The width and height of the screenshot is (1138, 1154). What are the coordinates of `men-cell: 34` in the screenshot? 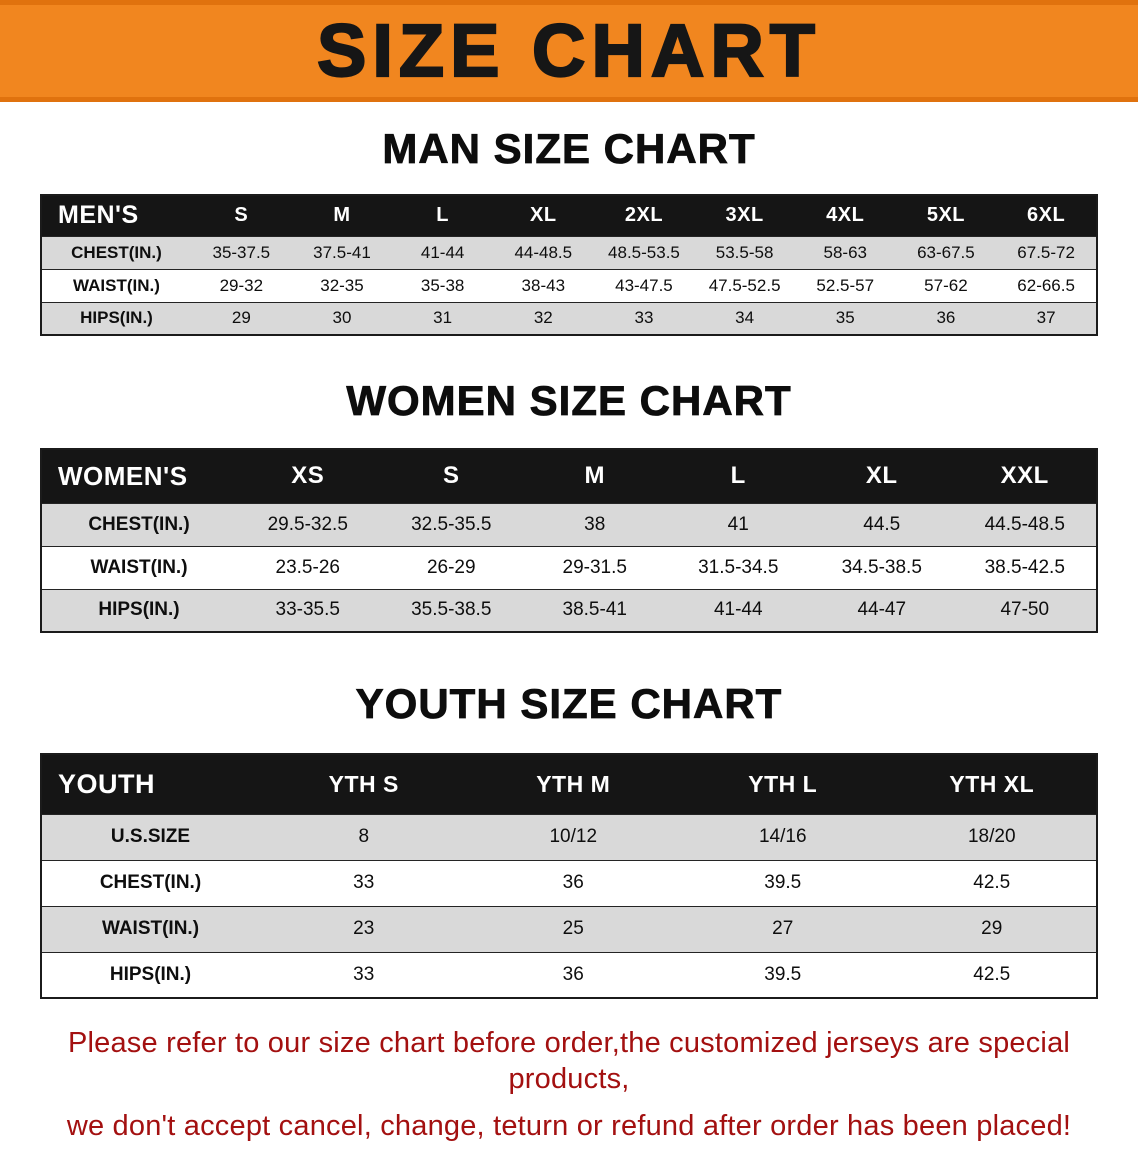 It's located at (745, 318).